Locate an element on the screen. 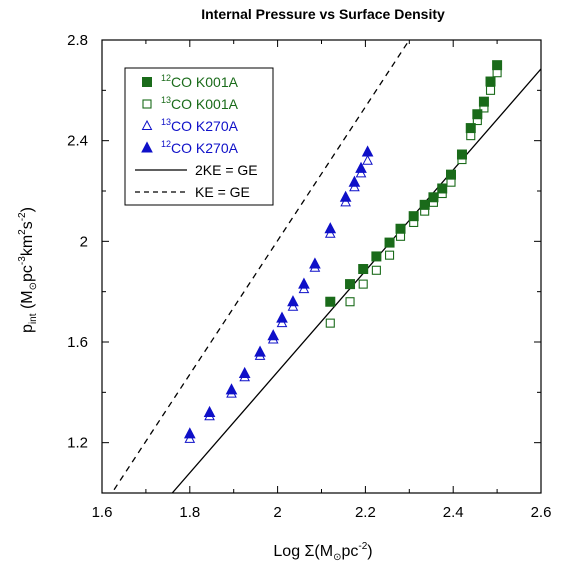 This screenshot has width=568, height=567. x-axis-label-sun: ⊙ is located at coordinates (337, 557).